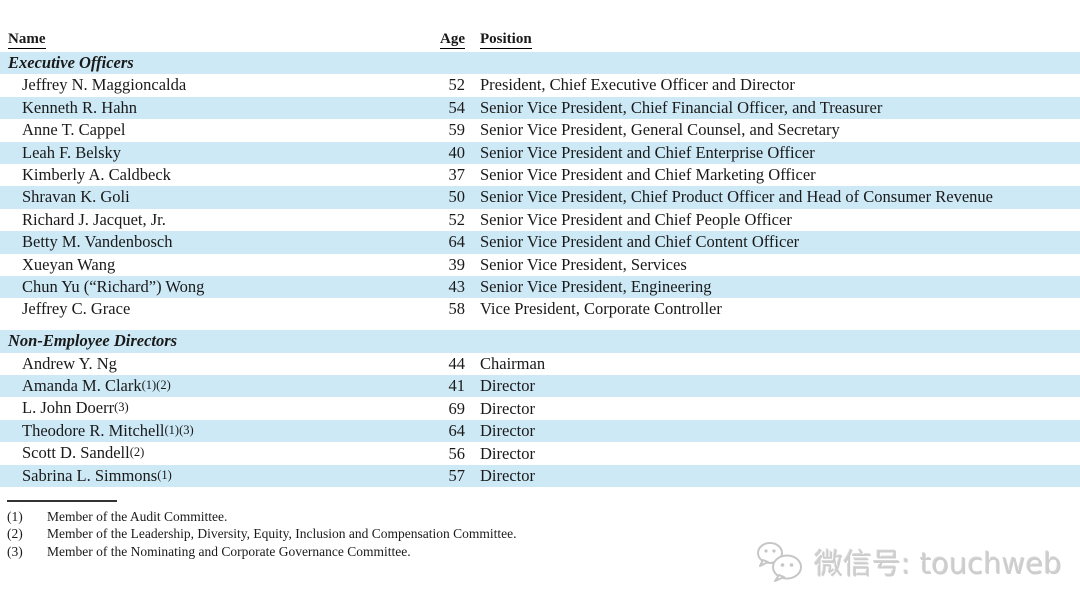 The width and height of the screenshot is (1080, 606). I want to click on position-cell: Chairman, so click(513, 363).